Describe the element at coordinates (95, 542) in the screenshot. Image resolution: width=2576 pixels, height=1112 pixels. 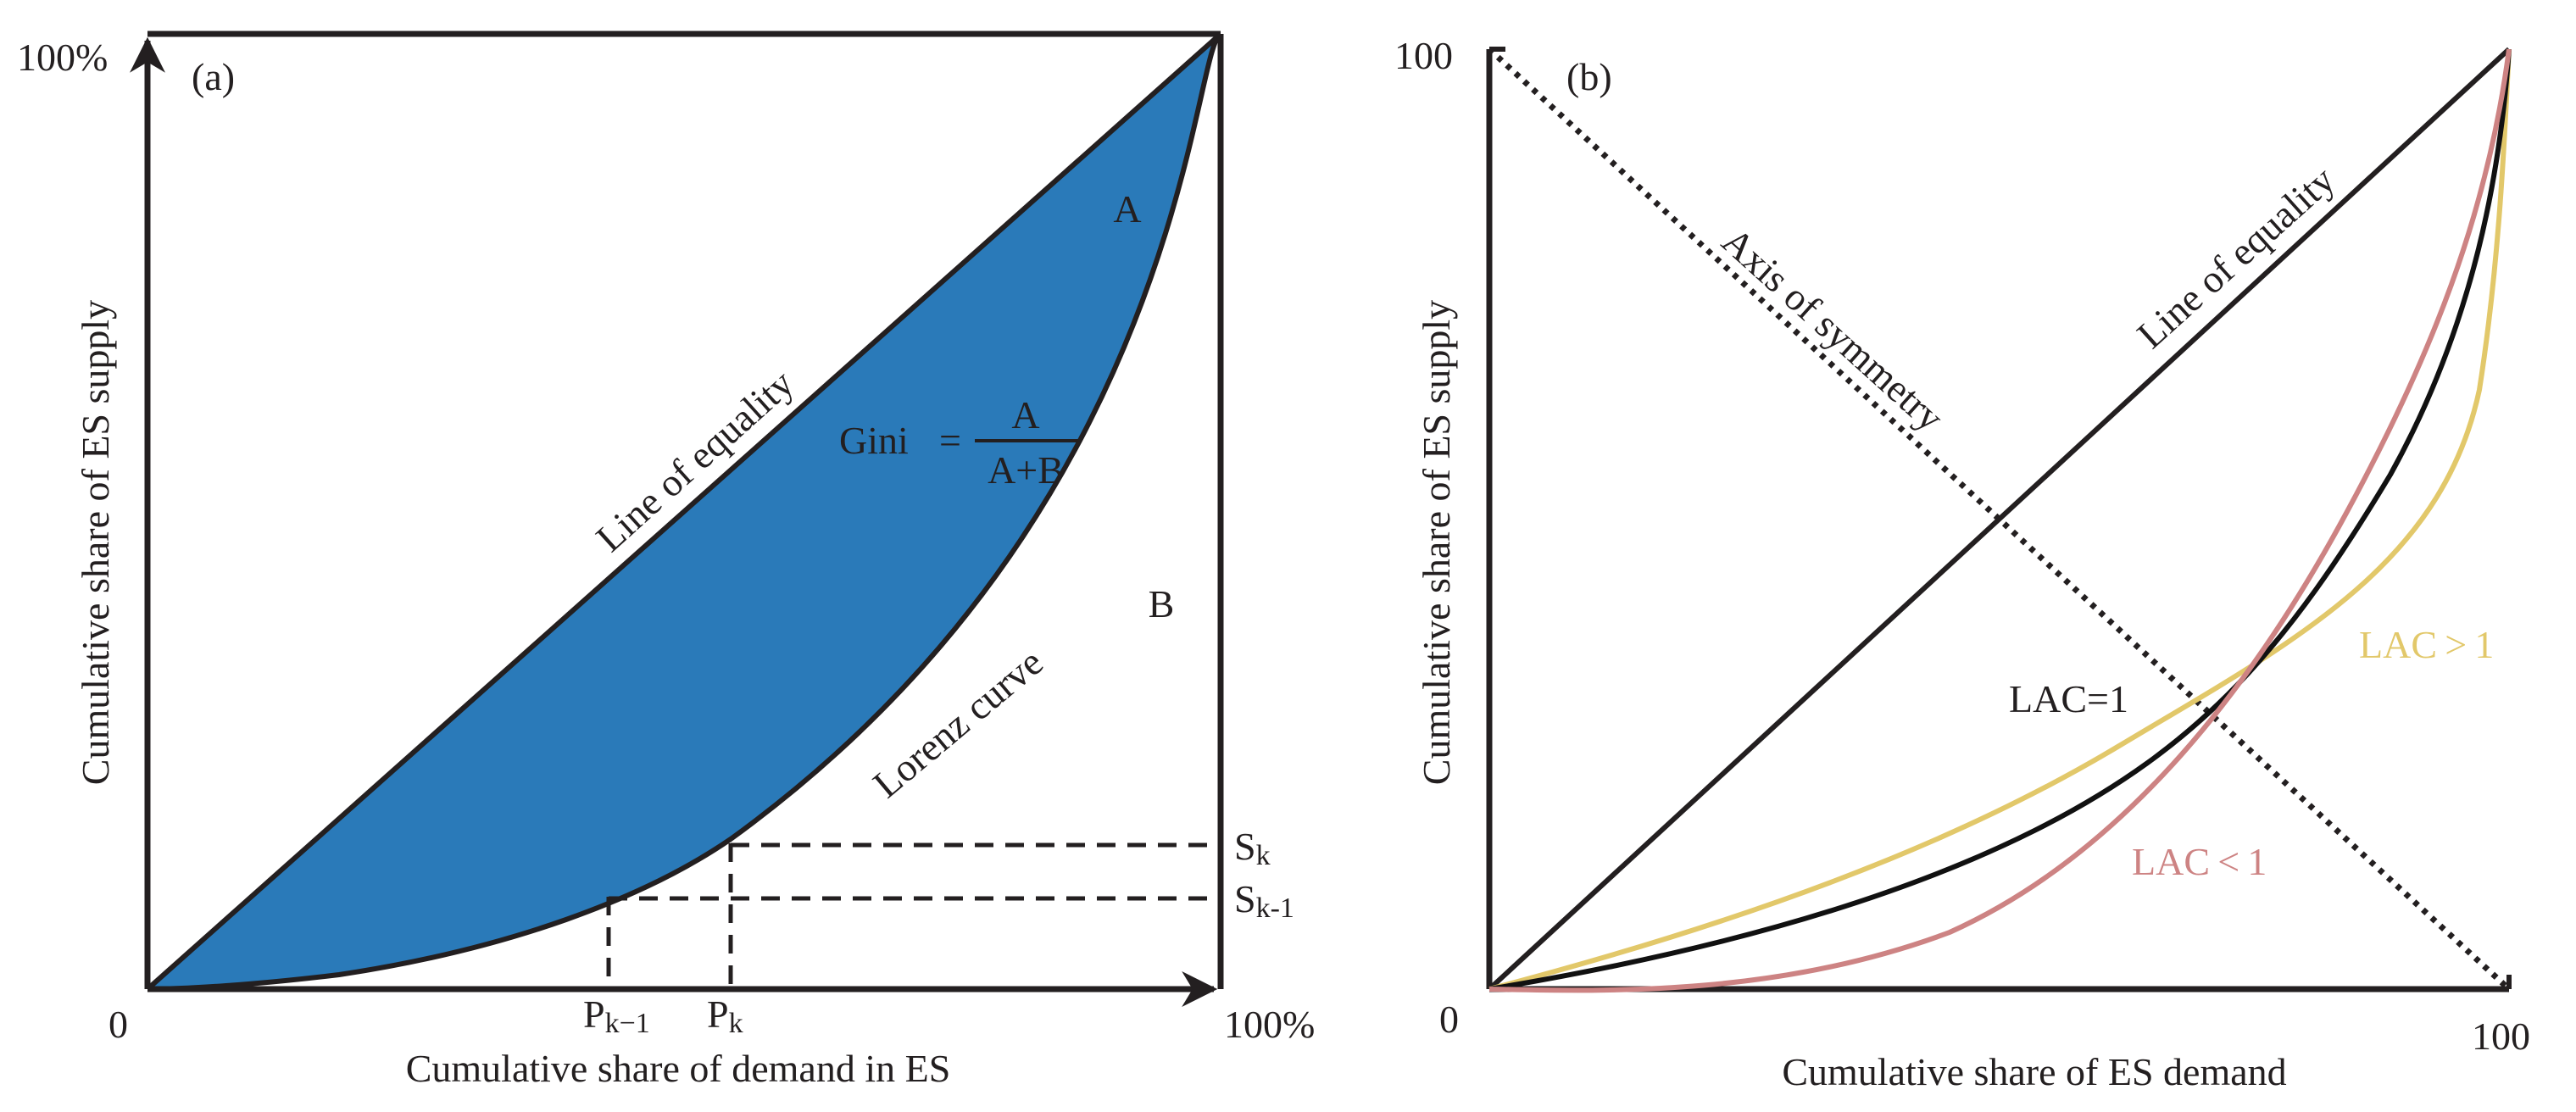
I see `y-axis-title-a: Cumulative share of ES supply` at that location.